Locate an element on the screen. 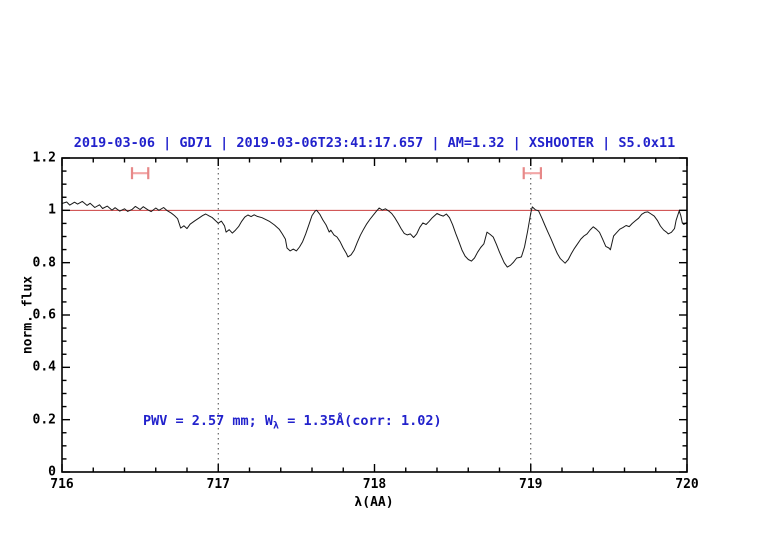 Image resolution: width=782 pixels, height=542 pixels. y-tick-label: 0 is located at coordinates (52, 472).